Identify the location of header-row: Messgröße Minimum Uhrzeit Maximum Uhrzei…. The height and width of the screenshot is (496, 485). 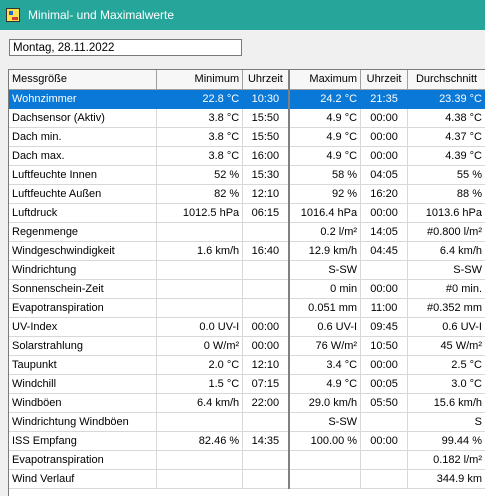
(247, 80).